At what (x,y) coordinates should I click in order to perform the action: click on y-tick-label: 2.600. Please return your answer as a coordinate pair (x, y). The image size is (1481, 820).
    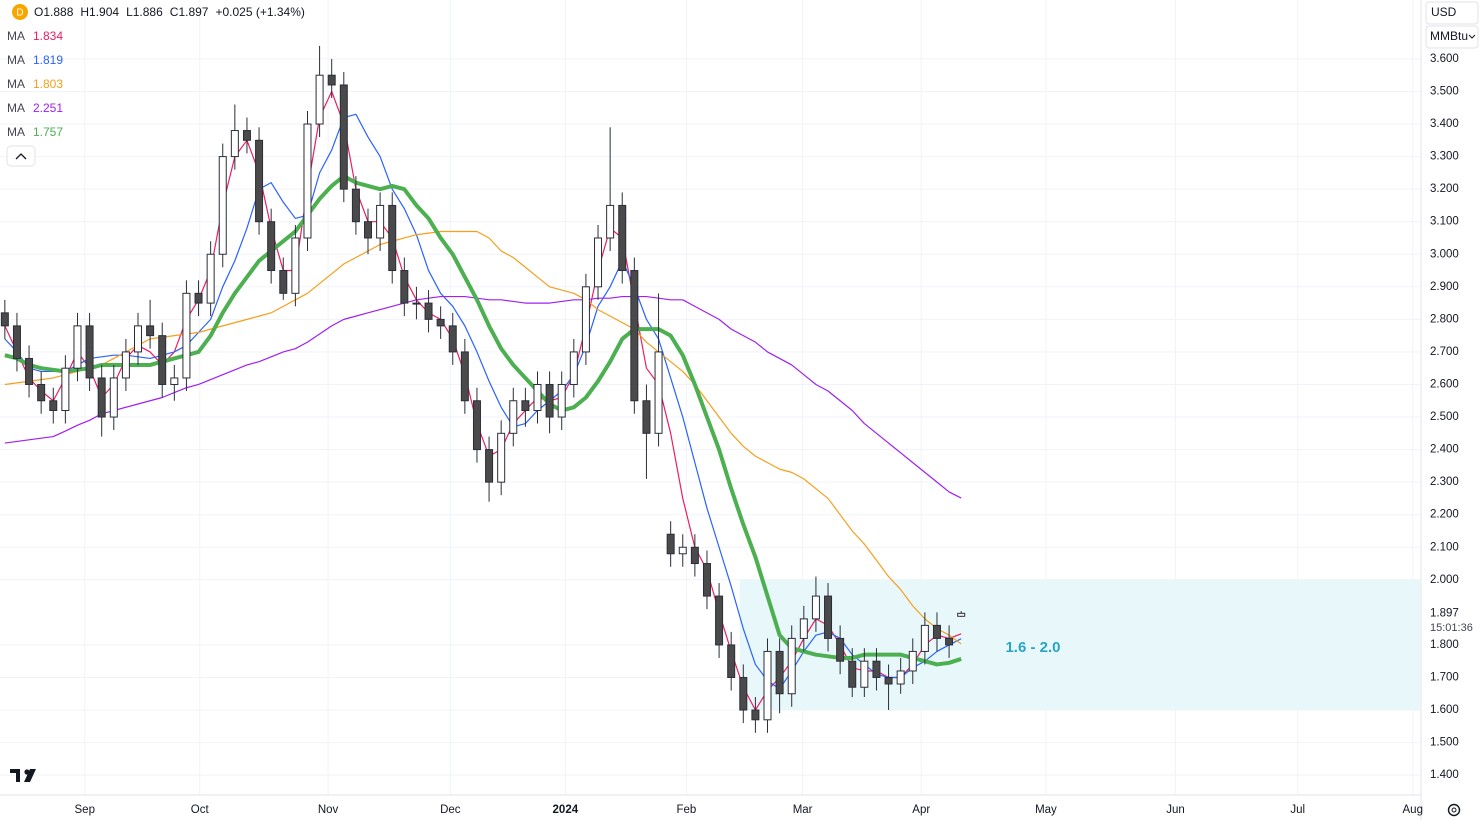
    Looking at the image, I should click on (1444, 385).